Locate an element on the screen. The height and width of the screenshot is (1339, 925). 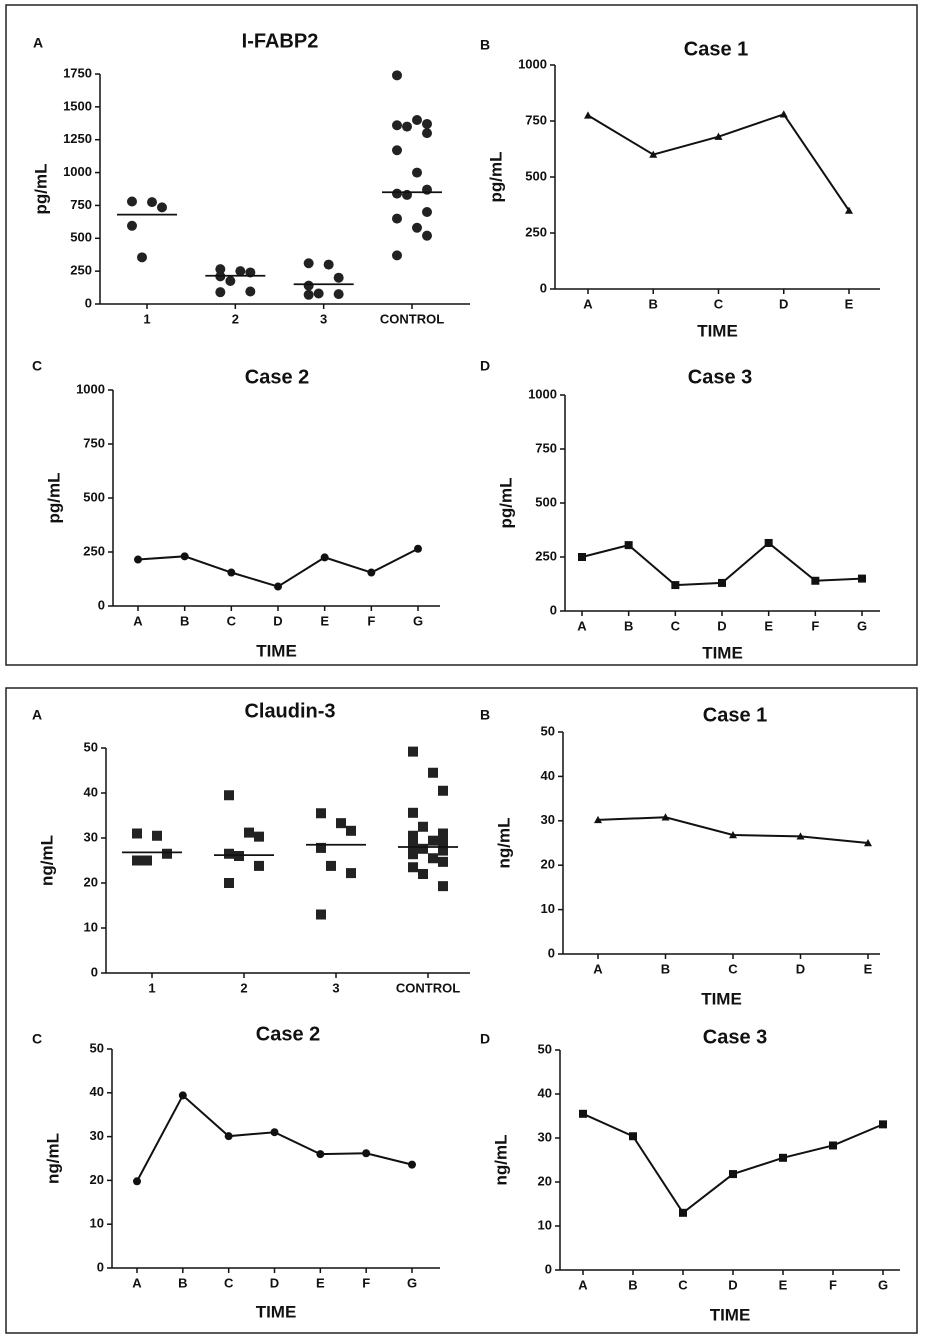
line is located at coordinates (733, 830).